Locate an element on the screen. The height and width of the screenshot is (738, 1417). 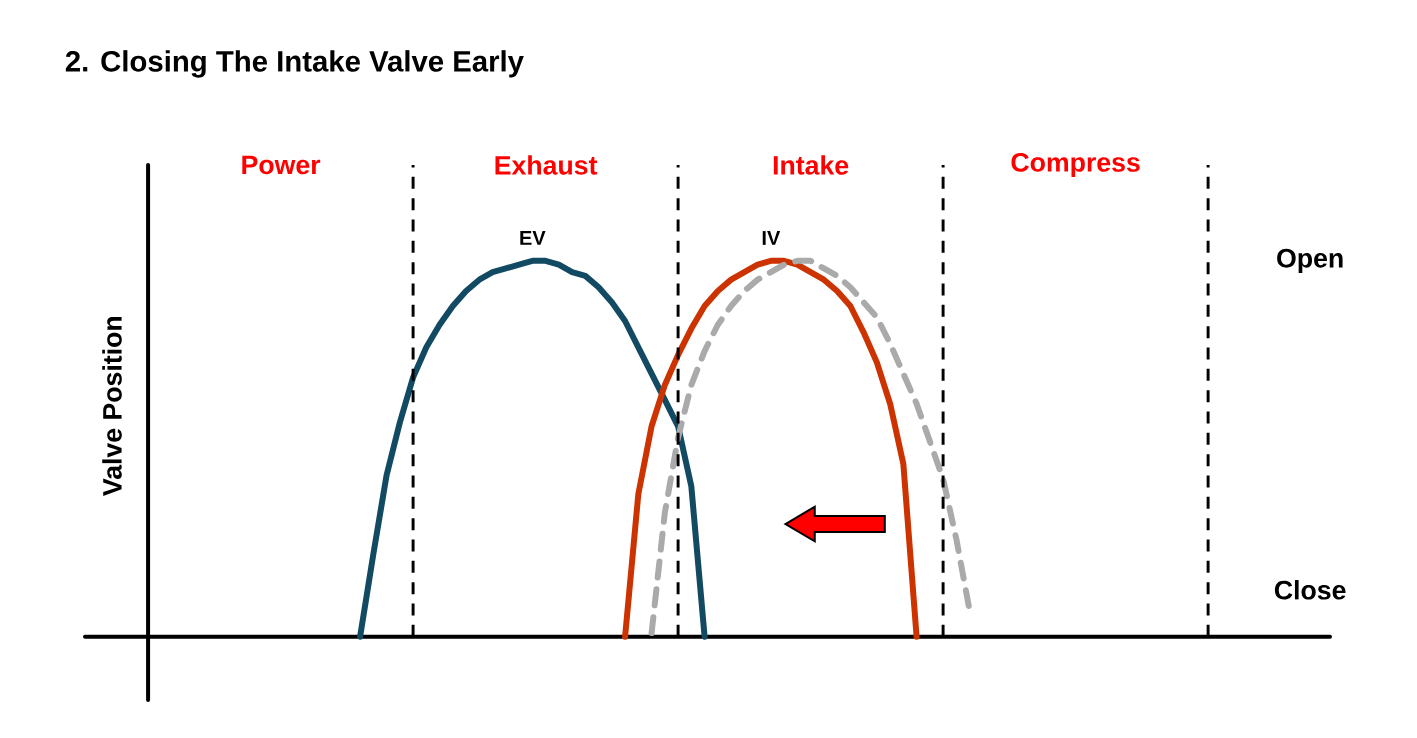
text: Intake is located at coordinates (811, 165).